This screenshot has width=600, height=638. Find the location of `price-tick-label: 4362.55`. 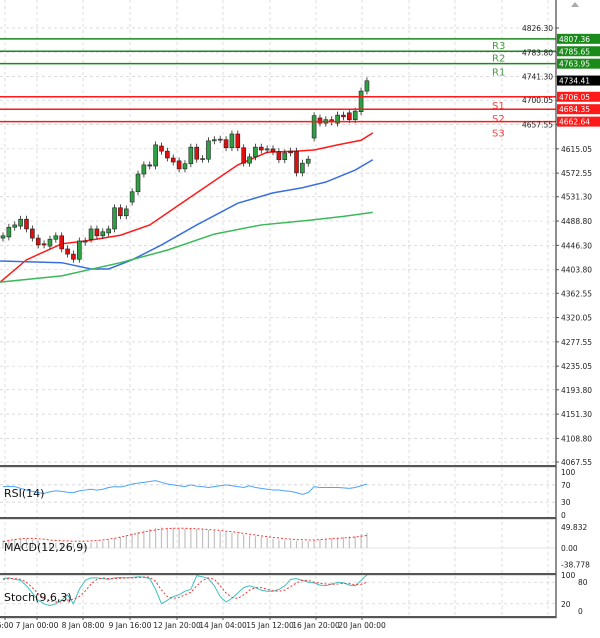

price-tick-label: 4362.55 is located at coordinates (576, 293).